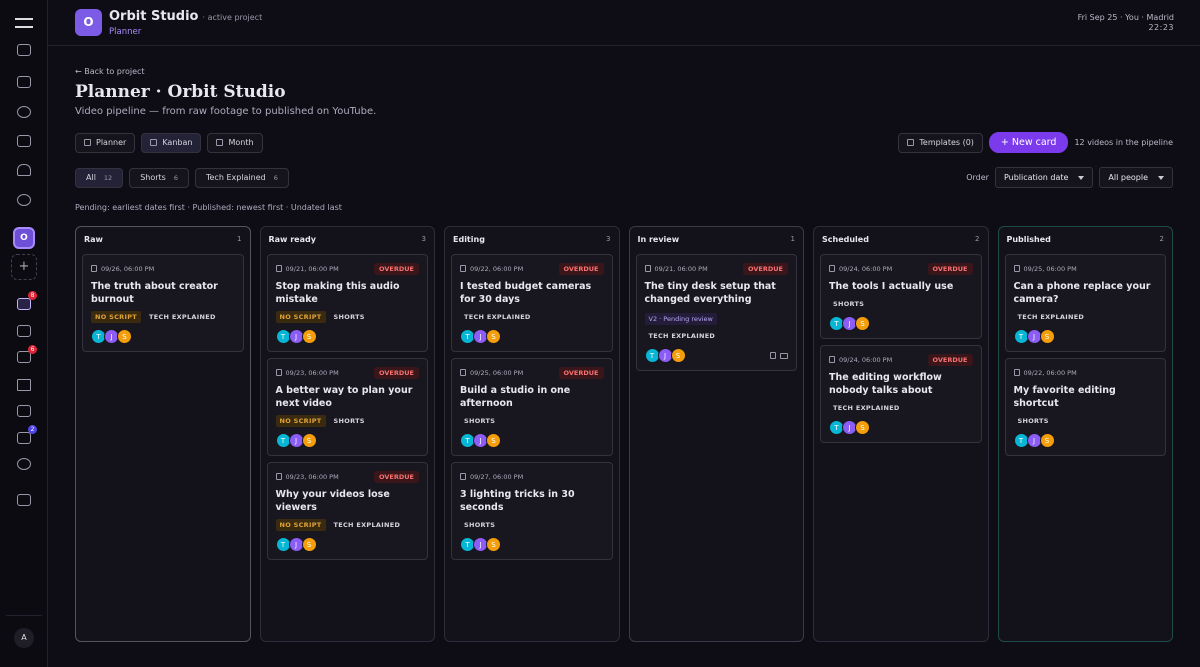 The height and width of the screenshot is (667, 1200). Describe the element at coordinates (110, 71) in the screenshot. I see `back-link: ← Back to project` at that location.